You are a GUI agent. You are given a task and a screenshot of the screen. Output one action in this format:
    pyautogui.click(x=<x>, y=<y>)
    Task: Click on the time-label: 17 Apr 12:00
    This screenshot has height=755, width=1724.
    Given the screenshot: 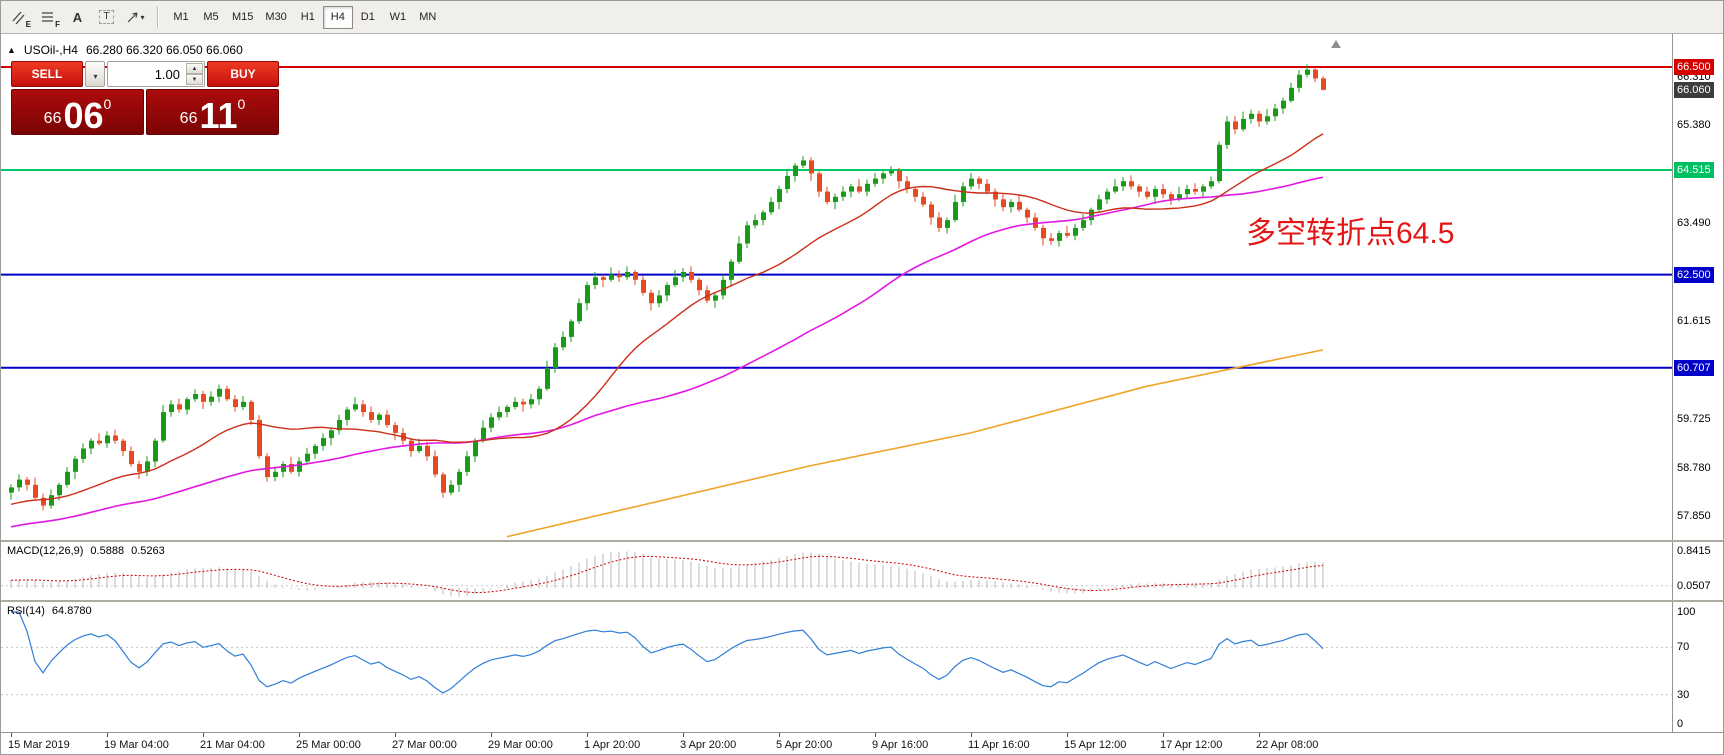 What is the action you would take?
    pyautogui.click(x=1191, y=745)
    